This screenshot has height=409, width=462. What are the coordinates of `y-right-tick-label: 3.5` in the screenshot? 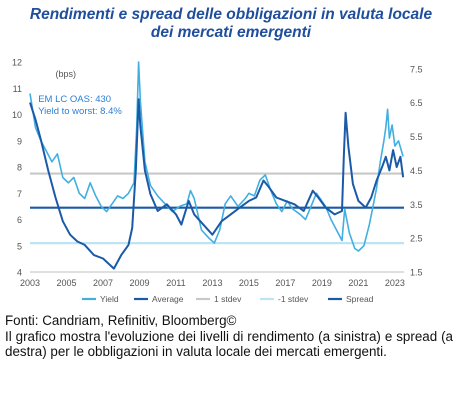 It's located at (416, 205).